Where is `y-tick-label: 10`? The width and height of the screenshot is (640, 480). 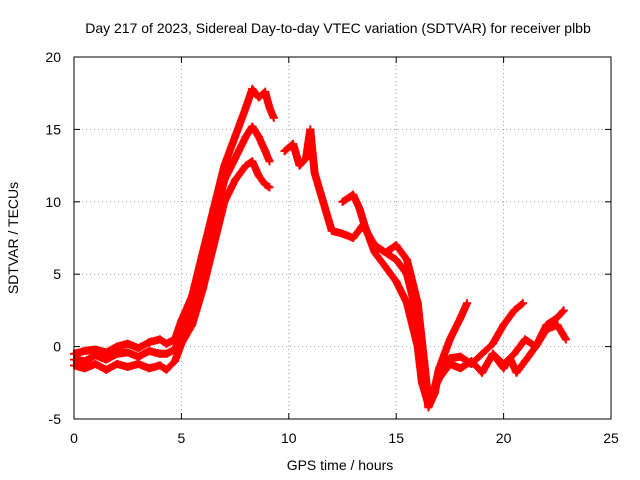
y-tick-label: 10 is located at coordinates (53, 202).